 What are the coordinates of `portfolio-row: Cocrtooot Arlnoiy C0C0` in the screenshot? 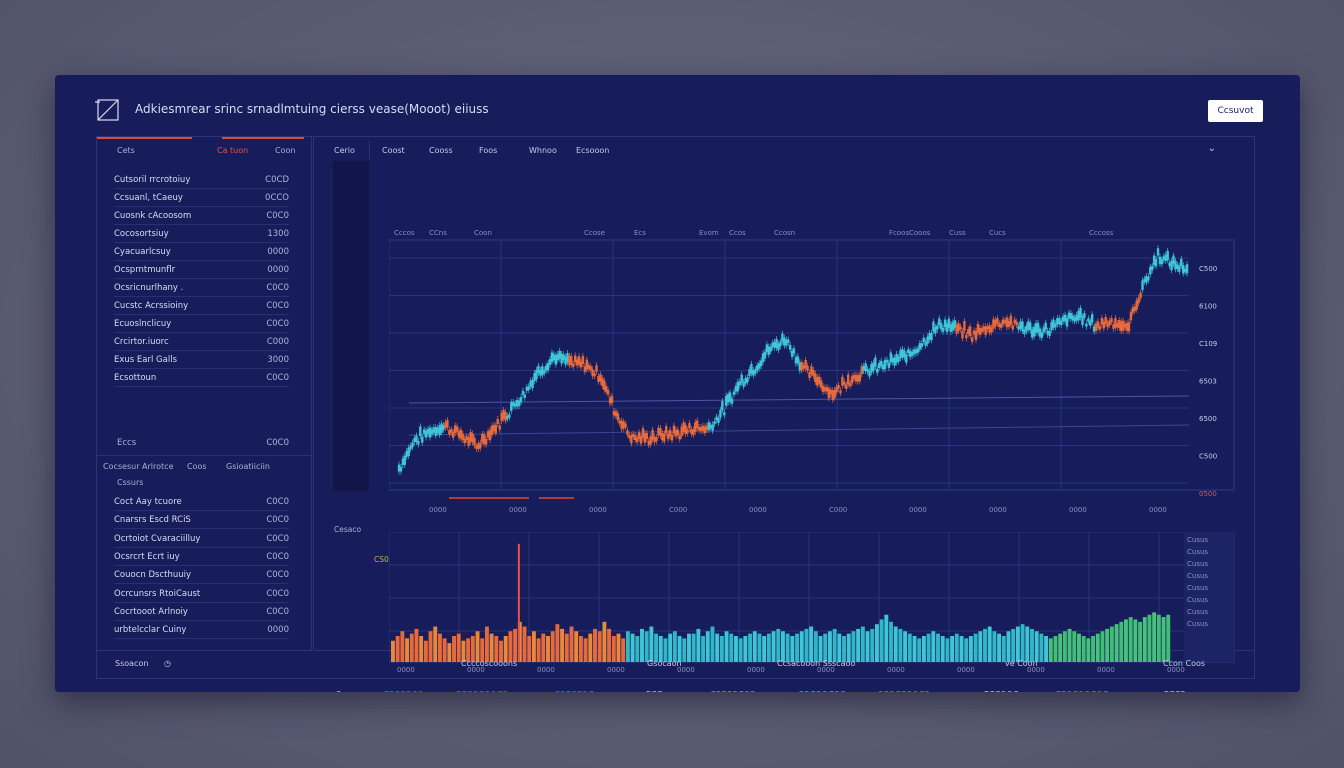 It's located at (201, 614).